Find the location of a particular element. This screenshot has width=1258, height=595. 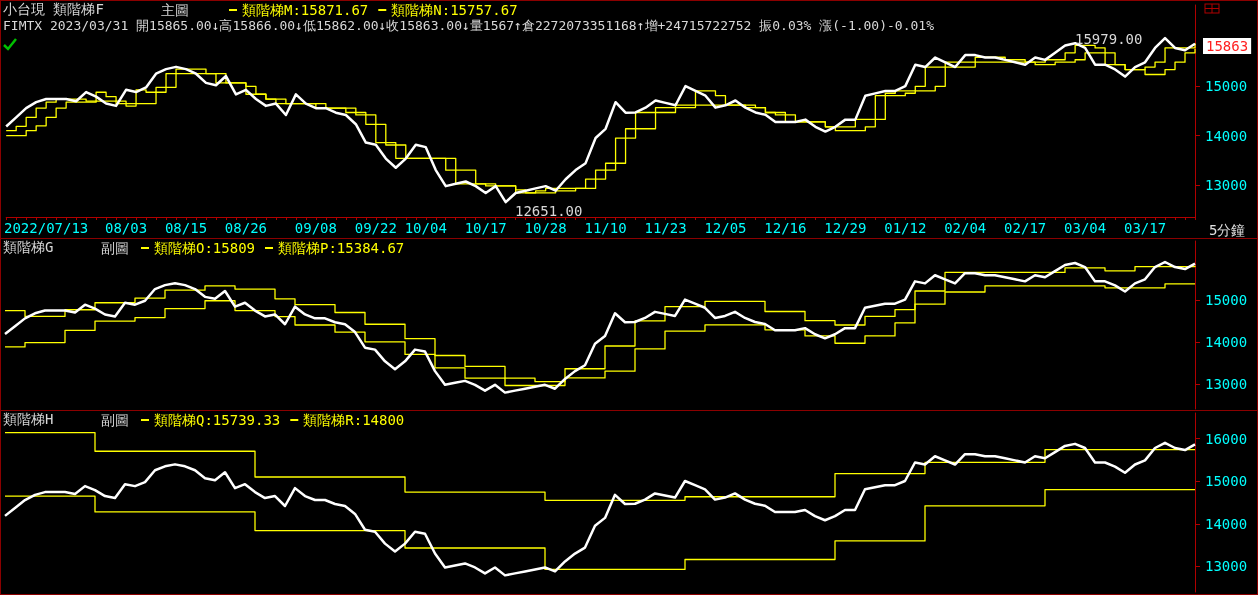

text: FIMTX 2023/03/31 開15865.00↓高15866.00↓低15862.00↓收15863.00↓量1567↑倉2272073351168↑增+24715722752 振0.03% 漲(-1.00)-0.01% is located at coordinates (469, 25).